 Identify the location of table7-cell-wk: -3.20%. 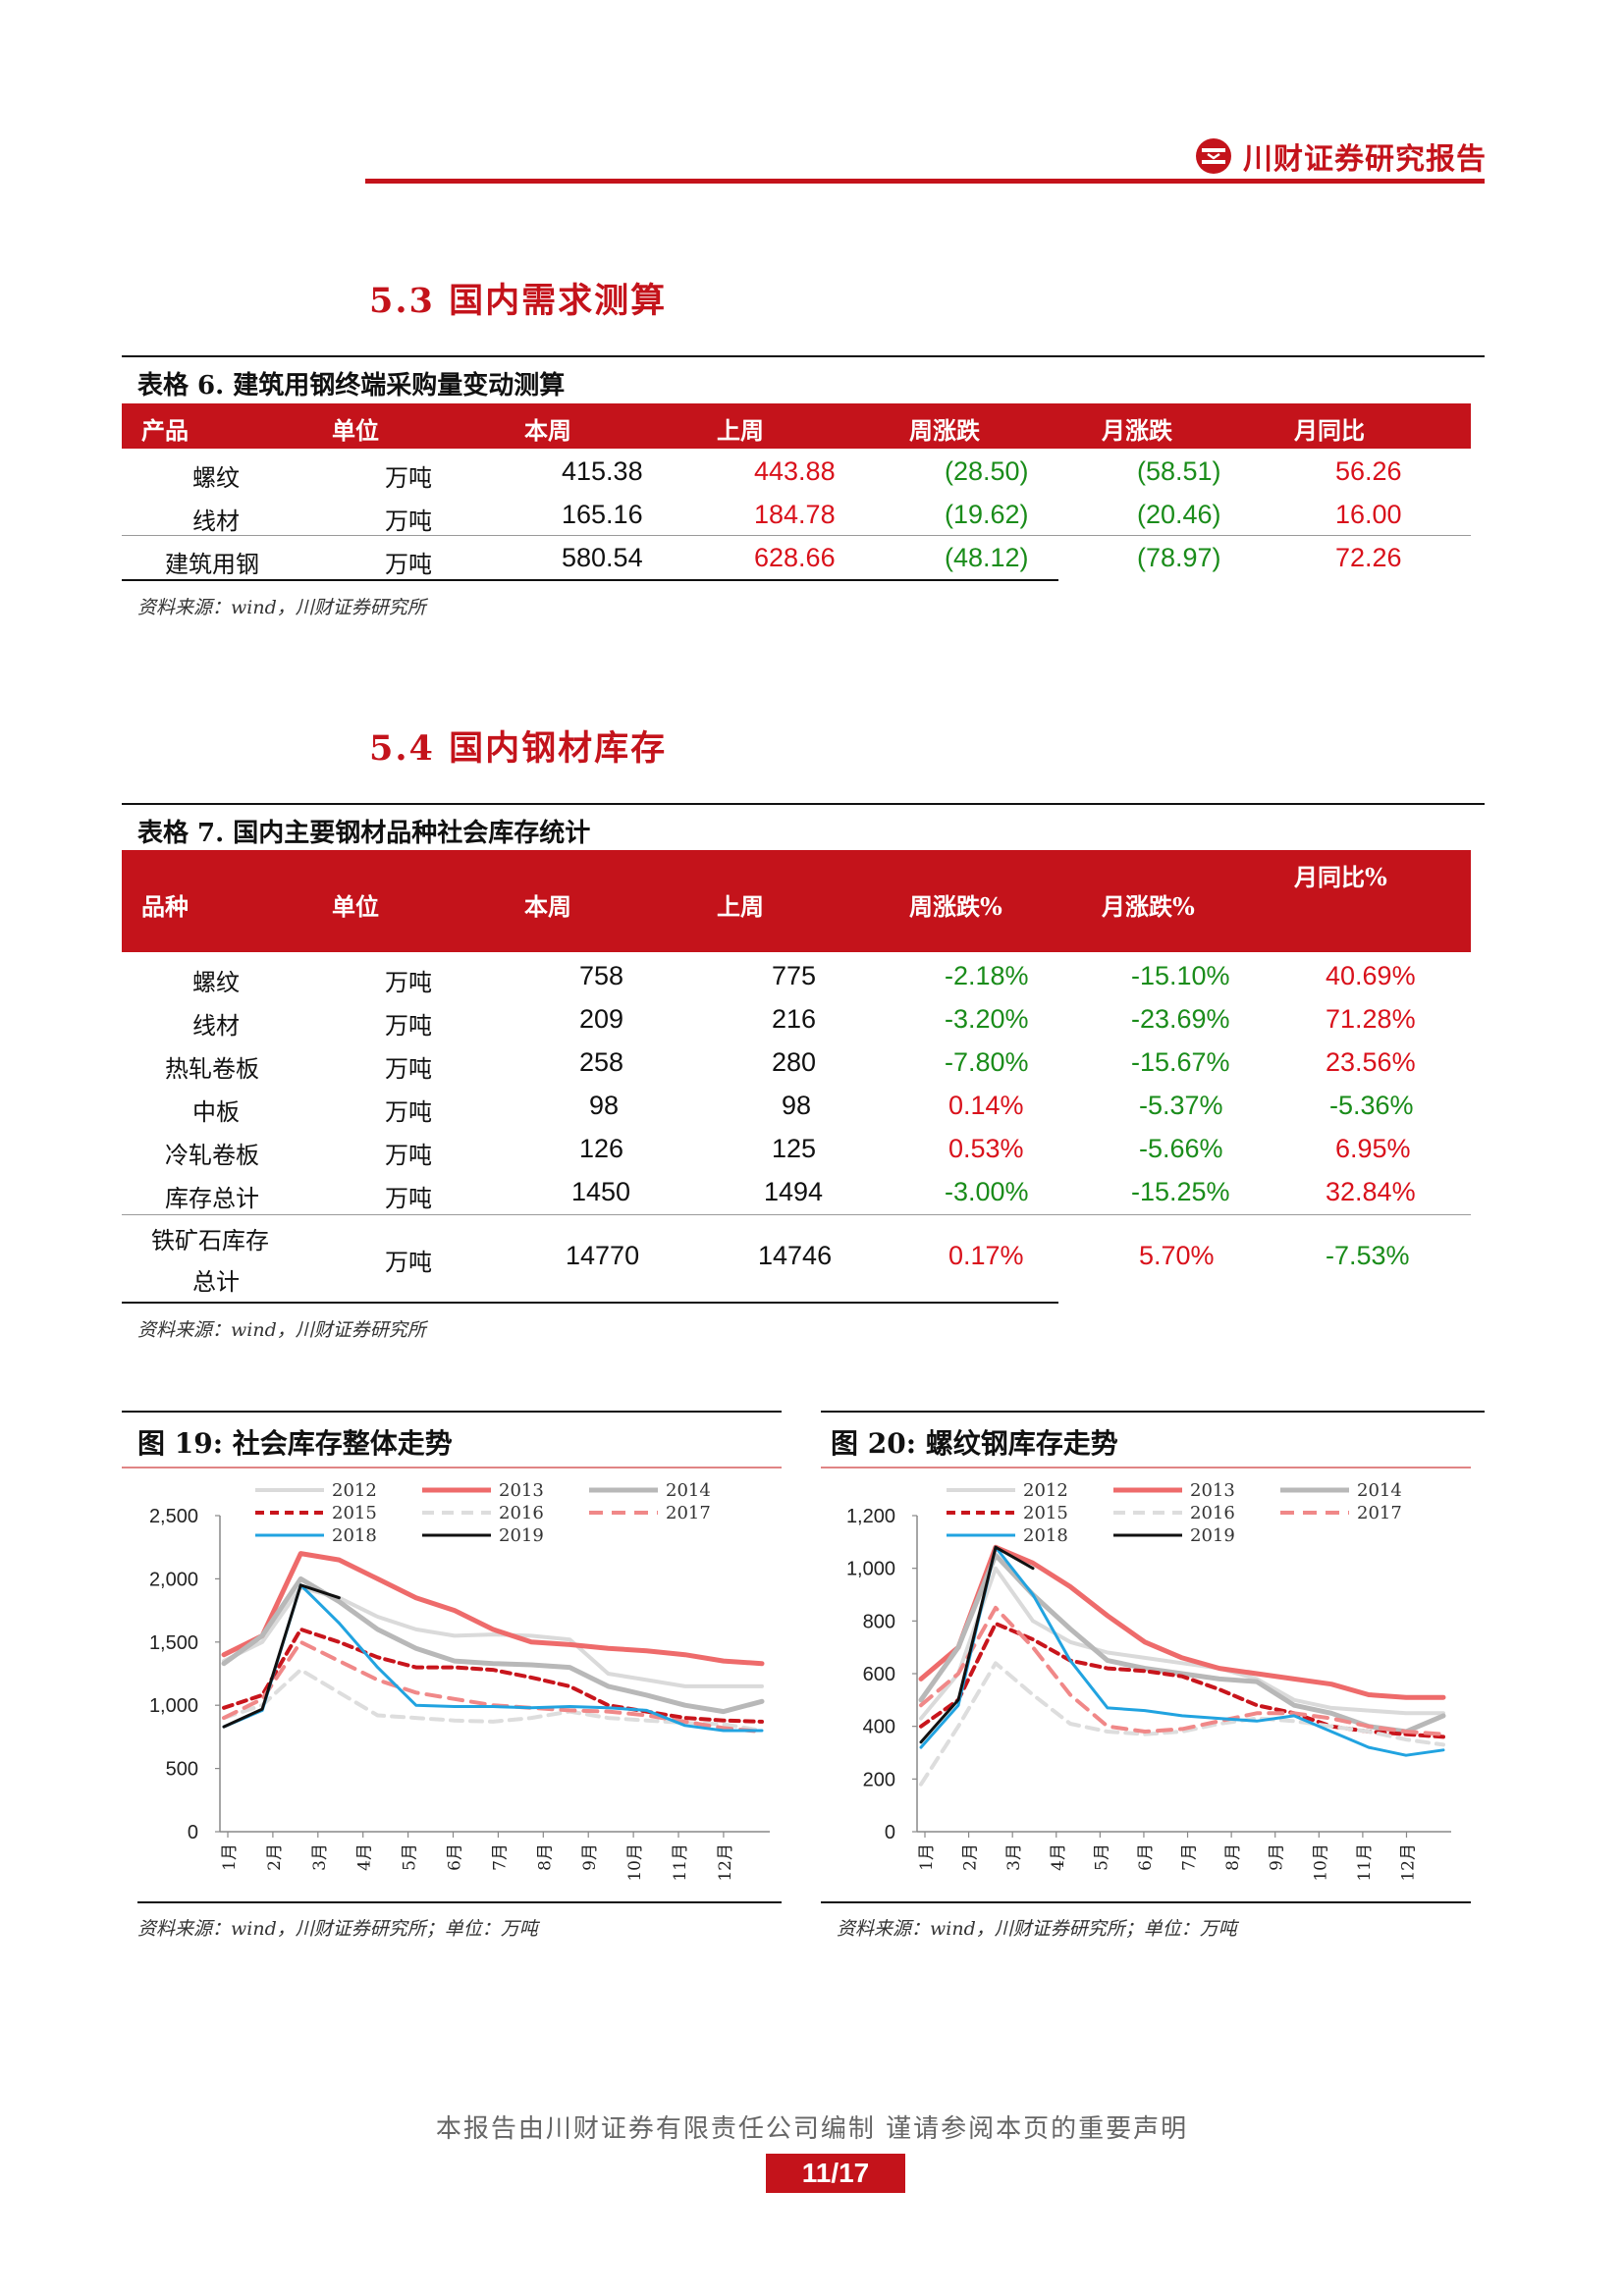
(987, 1019).